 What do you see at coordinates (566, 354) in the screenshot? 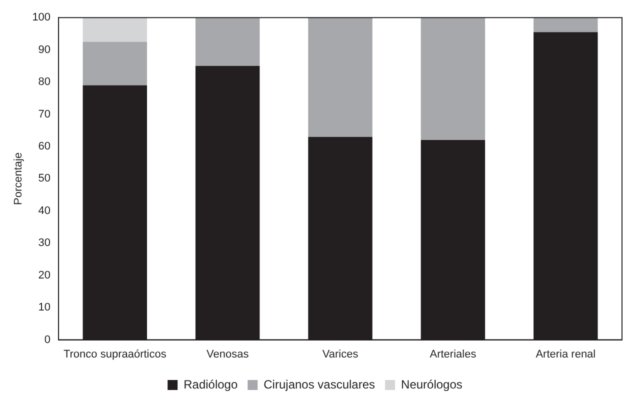
I see `x-tick-label: Arteria renal` at bounding box center [566, 354].